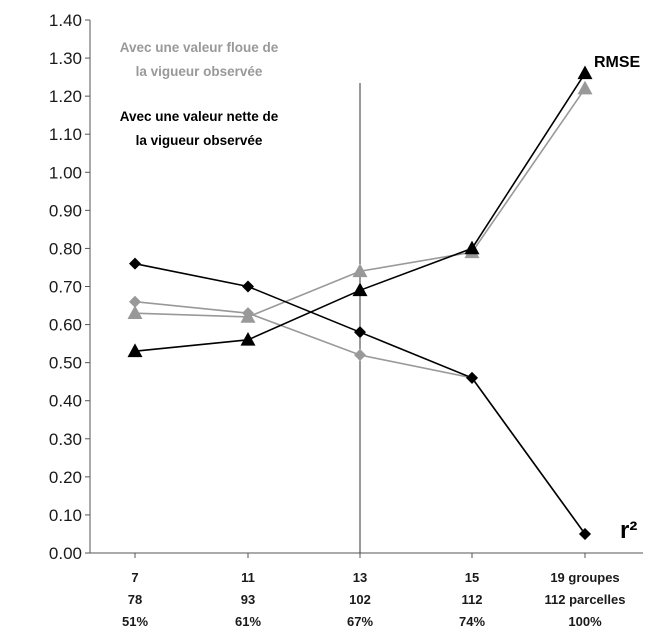 Image resolution: width=655 pixels, height=633 pixels. What do you see at coordinates (65, 20) in the screenshot?
I see `y-tick-label: 1.40` at bounding box center [65, 20].